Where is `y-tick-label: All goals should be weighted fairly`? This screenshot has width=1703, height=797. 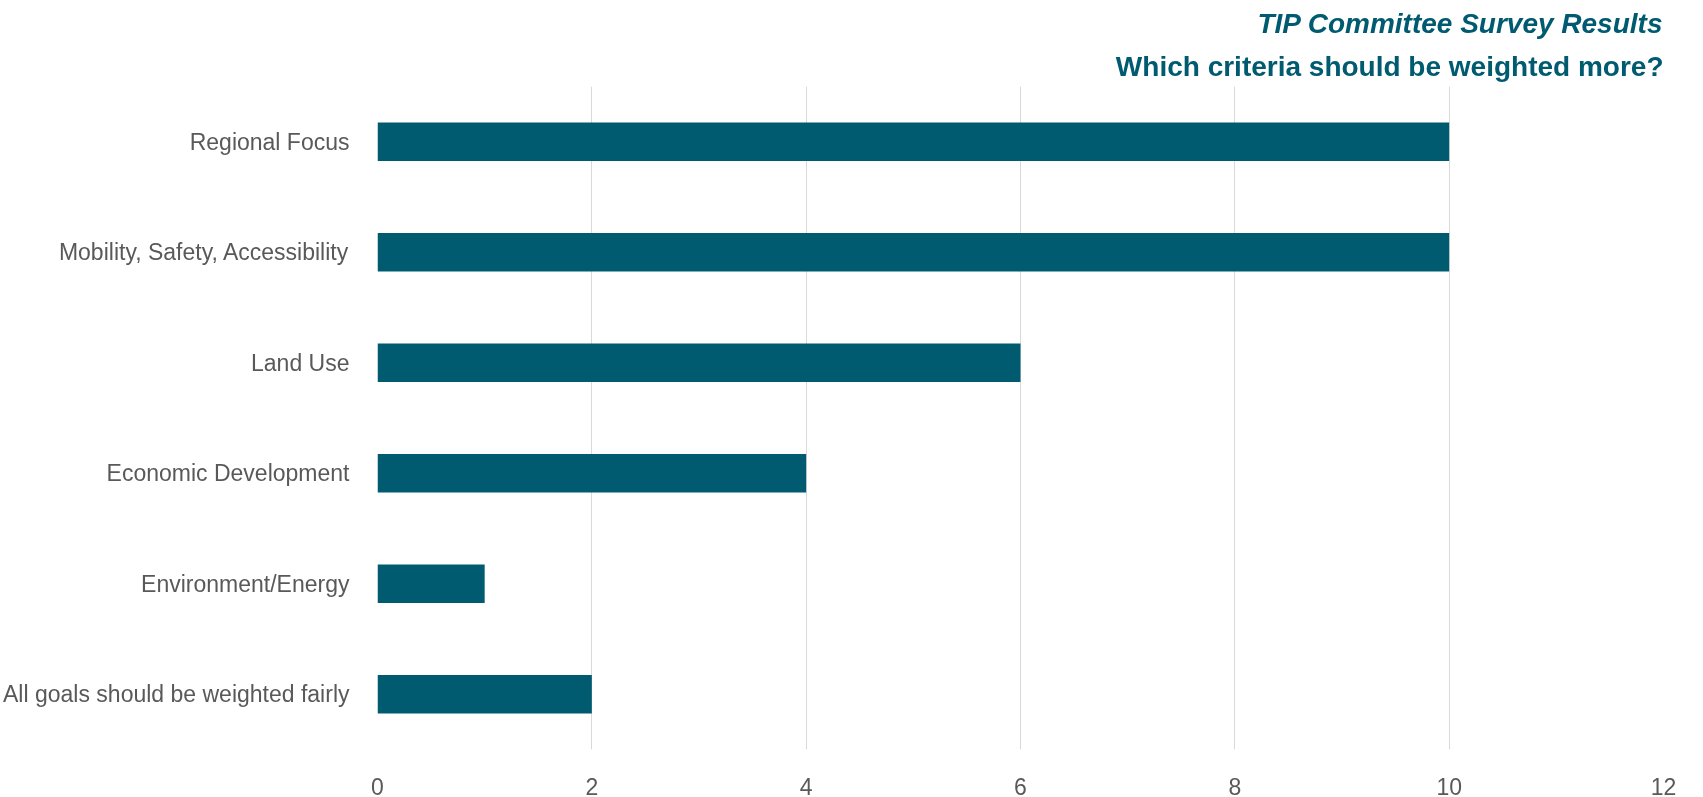
y-tick-label: All goals should be weighted fairly is located at coordinates (176, 694).